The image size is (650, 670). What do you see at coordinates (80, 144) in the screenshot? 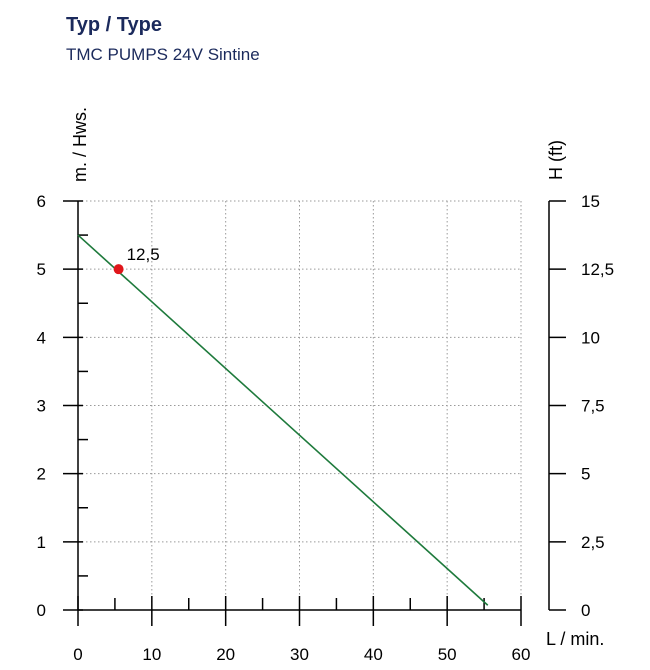
I see `y-axis-label-left: m. / Hws.` at bounding box center [80, 144].